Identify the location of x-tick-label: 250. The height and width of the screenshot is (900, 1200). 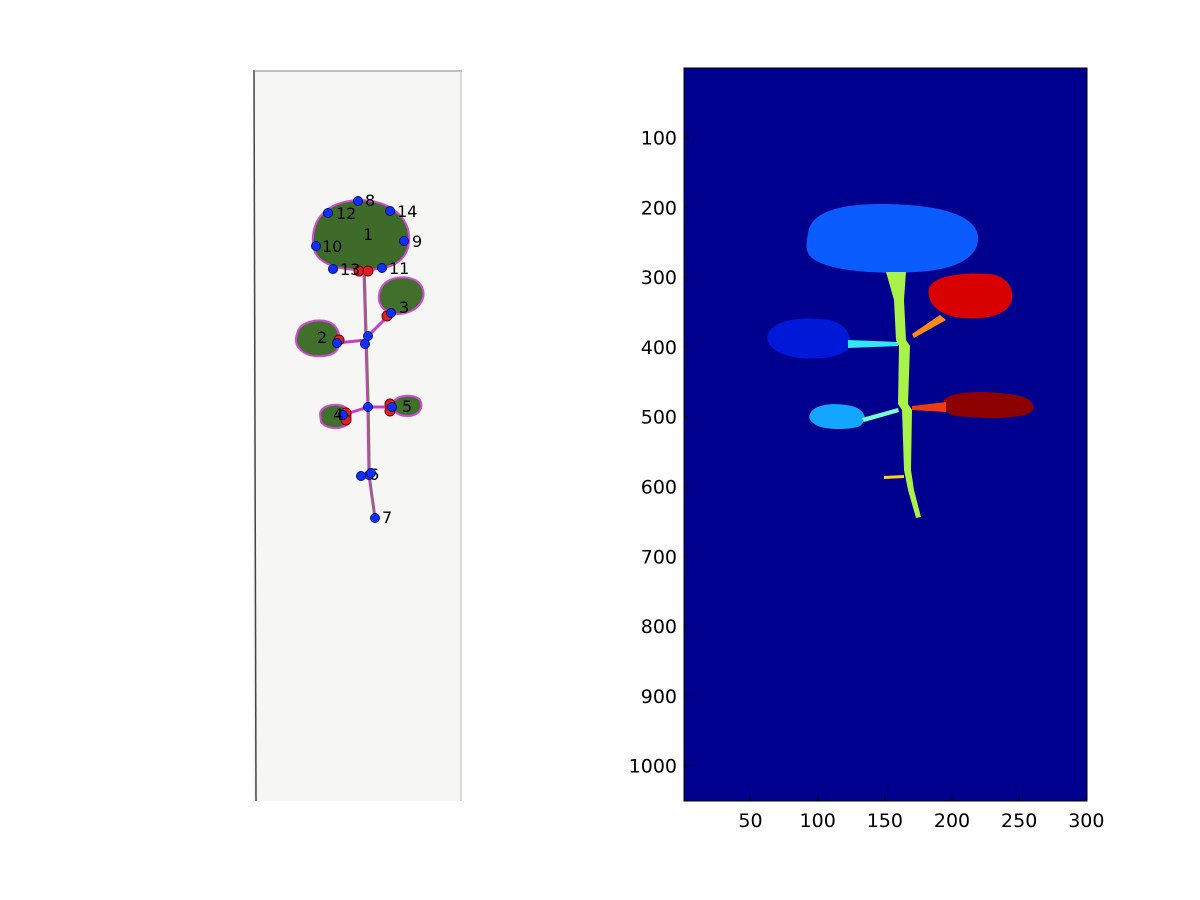
(1019, 821).